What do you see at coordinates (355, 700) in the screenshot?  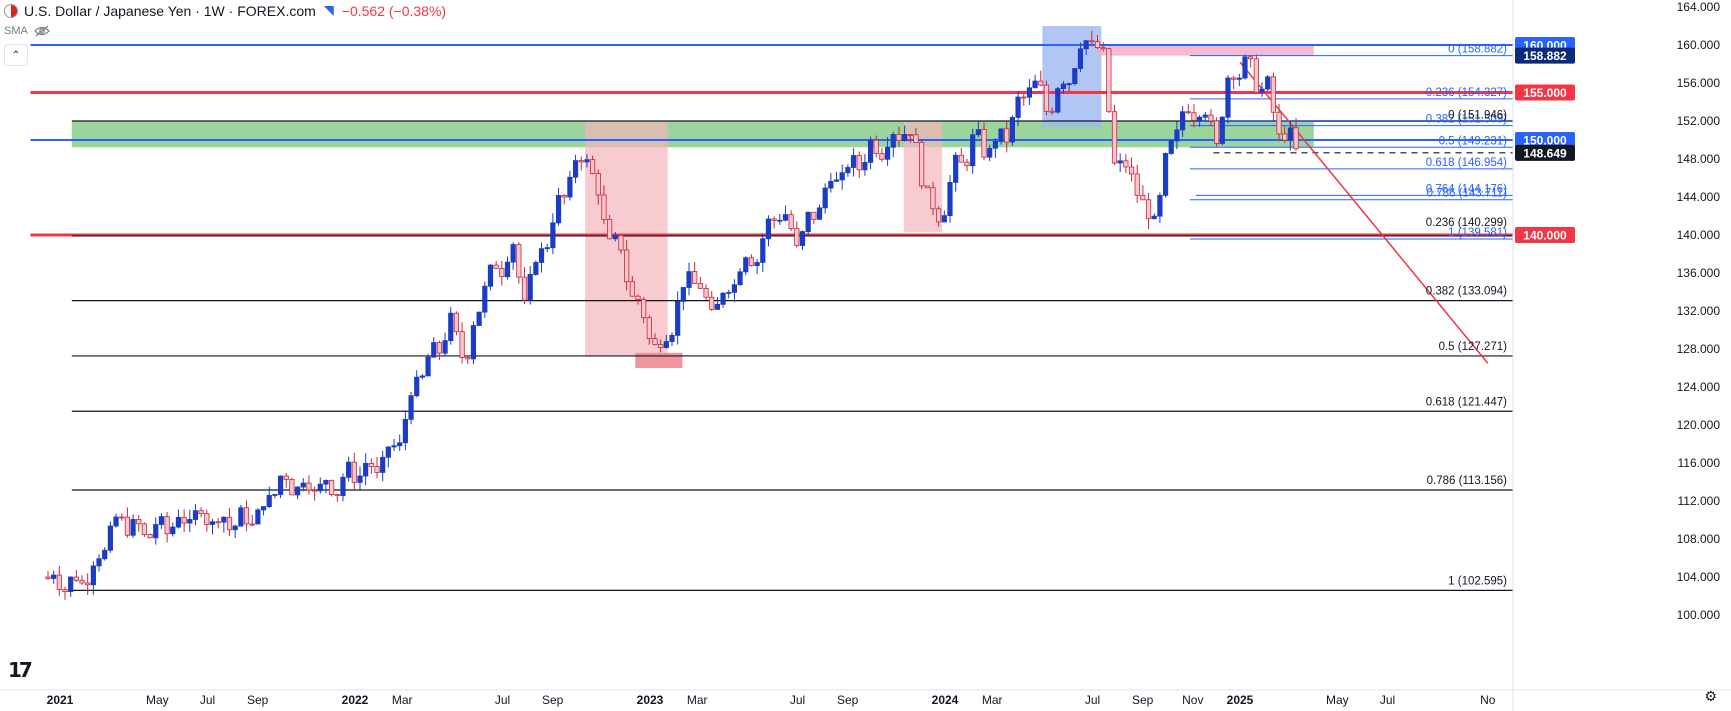 I see `x-tick-label: 2022` at bounding box center [355, 700].